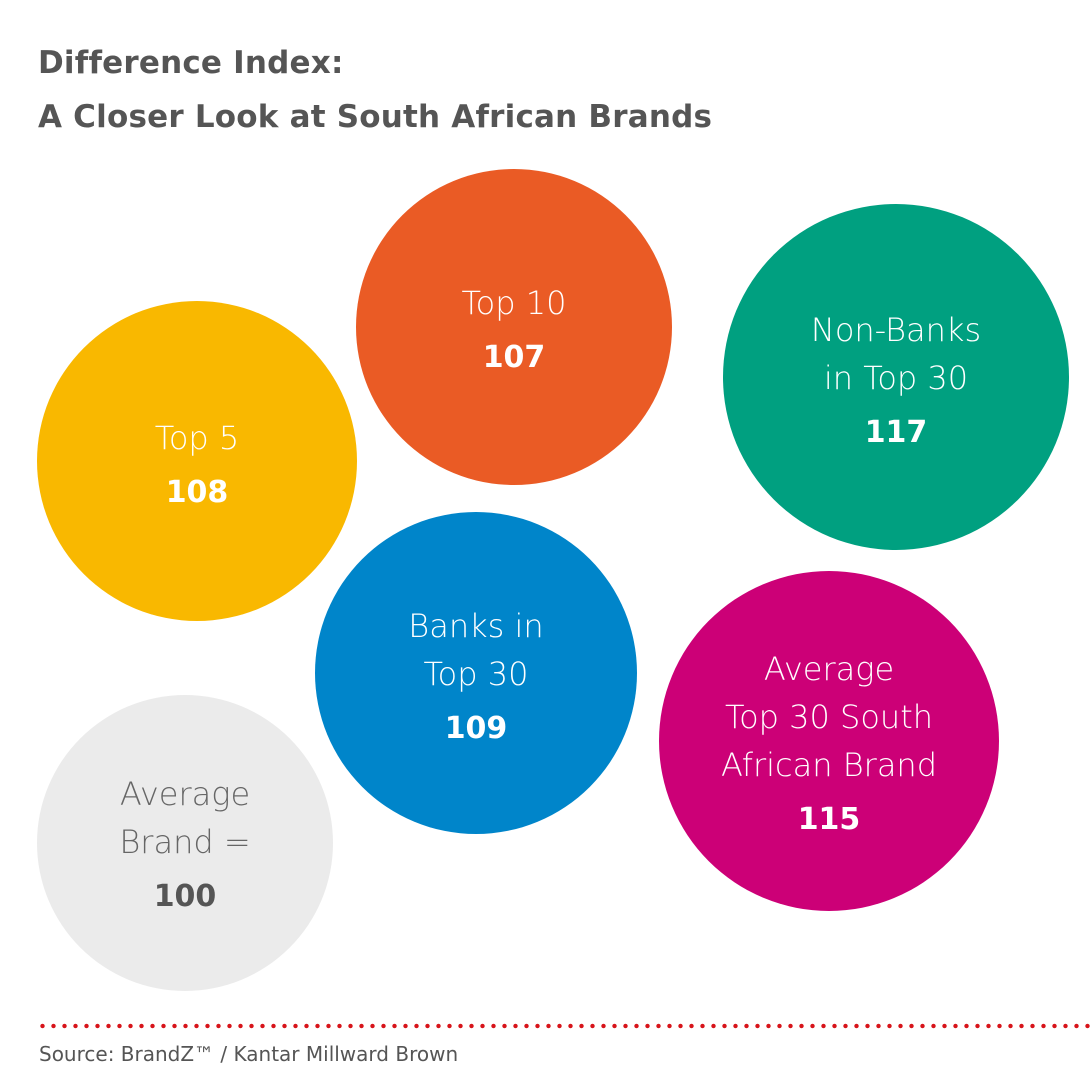 The height and width of the screenshot is (1075, 1090). I want to click on bubble-value: 115, so click(829, 819).